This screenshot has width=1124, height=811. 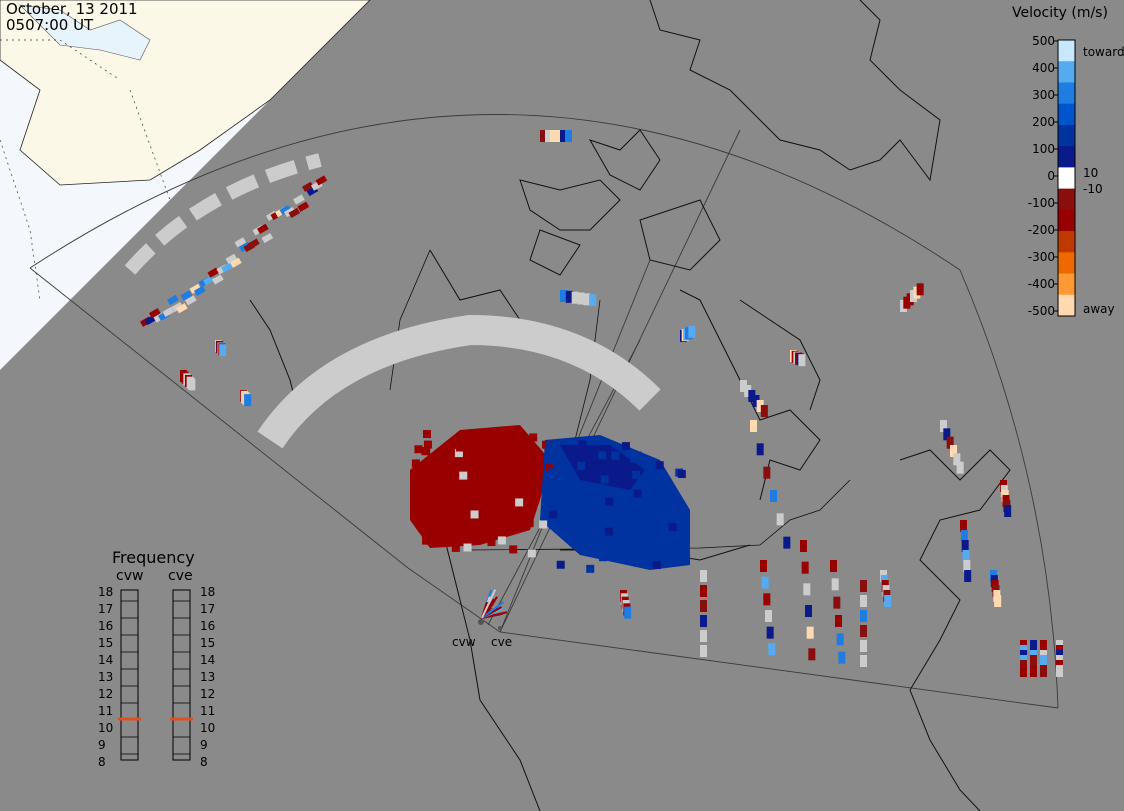 What do you see at coordinates (153, 557) in the screenshot?
I see `frequency-title: Frequency` at bounding box center [153, 557].